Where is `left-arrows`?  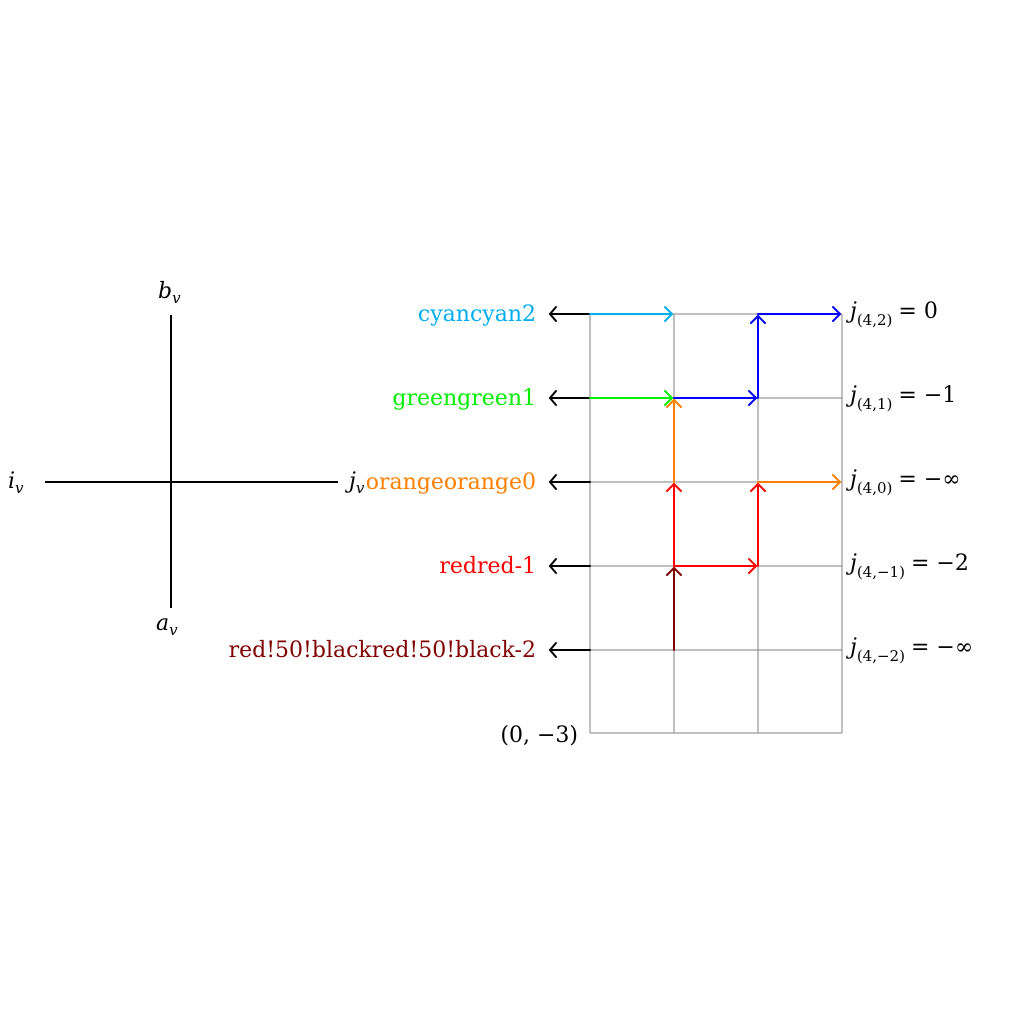 left-arrows is located at coordinates (570, 482).